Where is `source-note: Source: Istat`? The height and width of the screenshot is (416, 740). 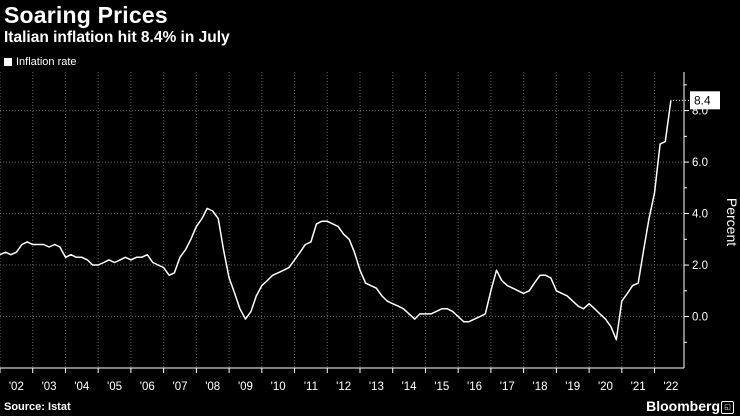
source-note: Source: Istat is located at coordinates (37, 407).